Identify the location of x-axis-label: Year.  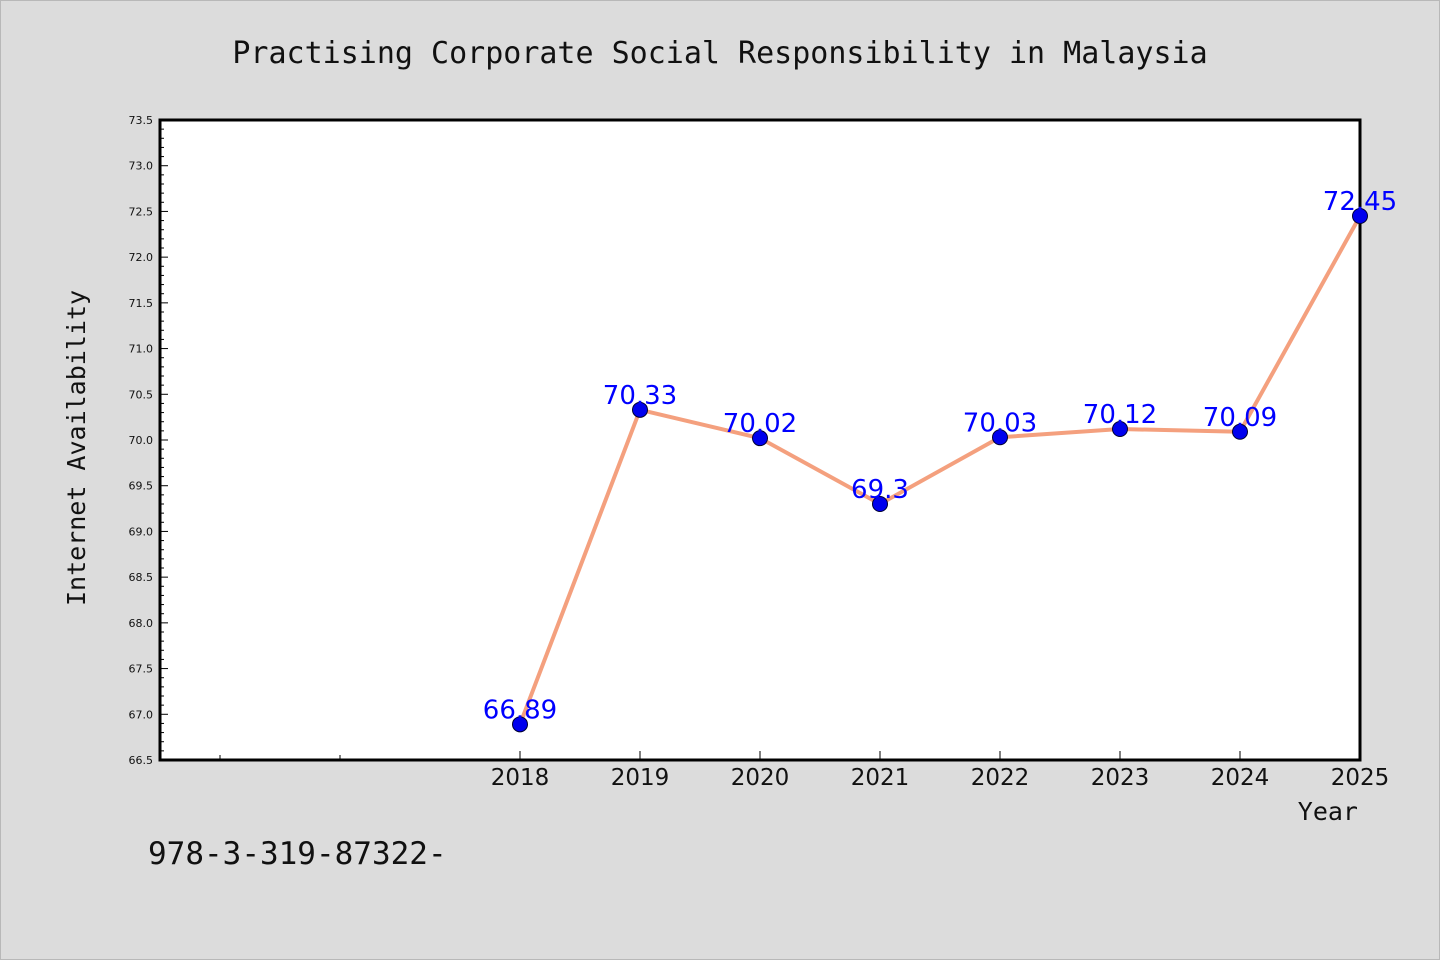
(1328, 811).